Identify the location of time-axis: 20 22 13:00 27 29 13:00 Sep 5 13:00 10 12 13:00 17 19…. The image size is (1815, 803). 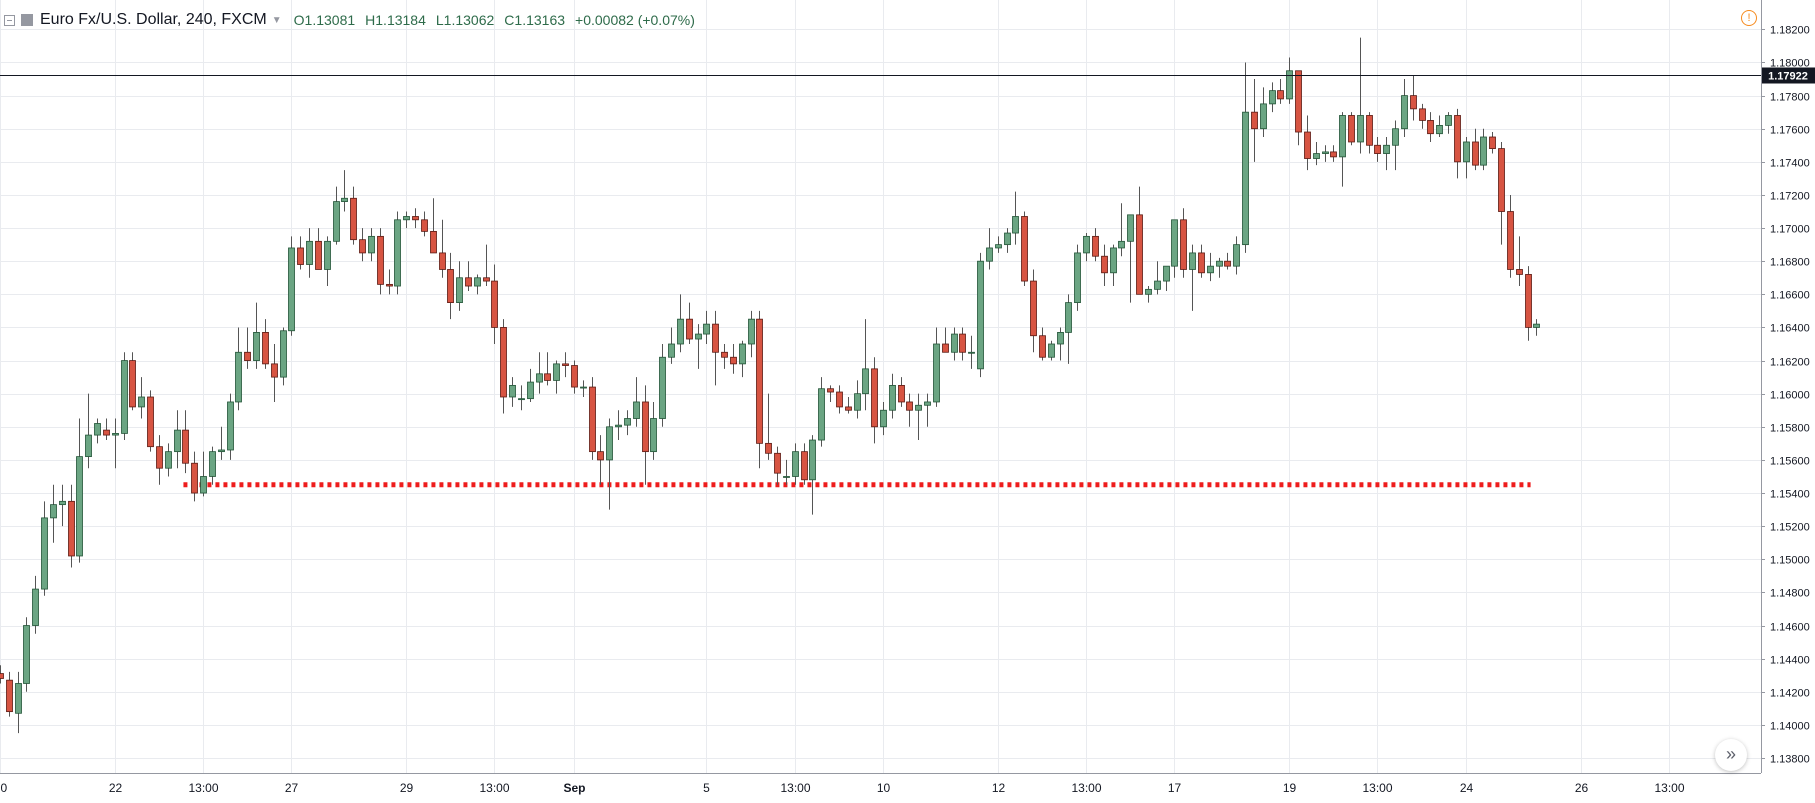
(842, 788).